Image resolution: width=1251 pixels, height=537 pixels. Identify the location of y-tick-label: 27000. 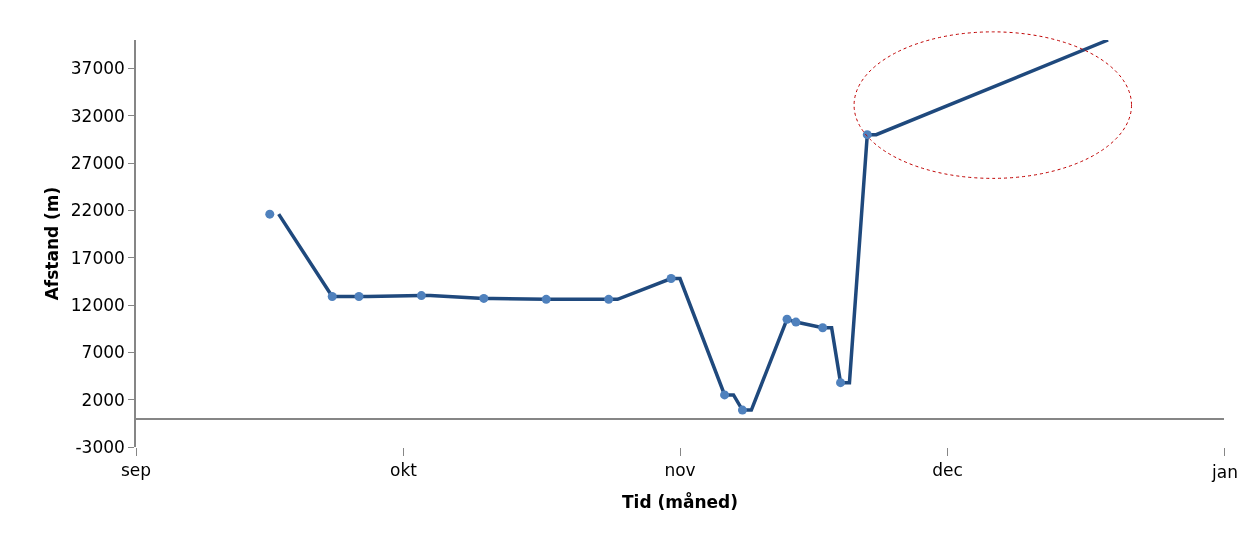
(97, 163).